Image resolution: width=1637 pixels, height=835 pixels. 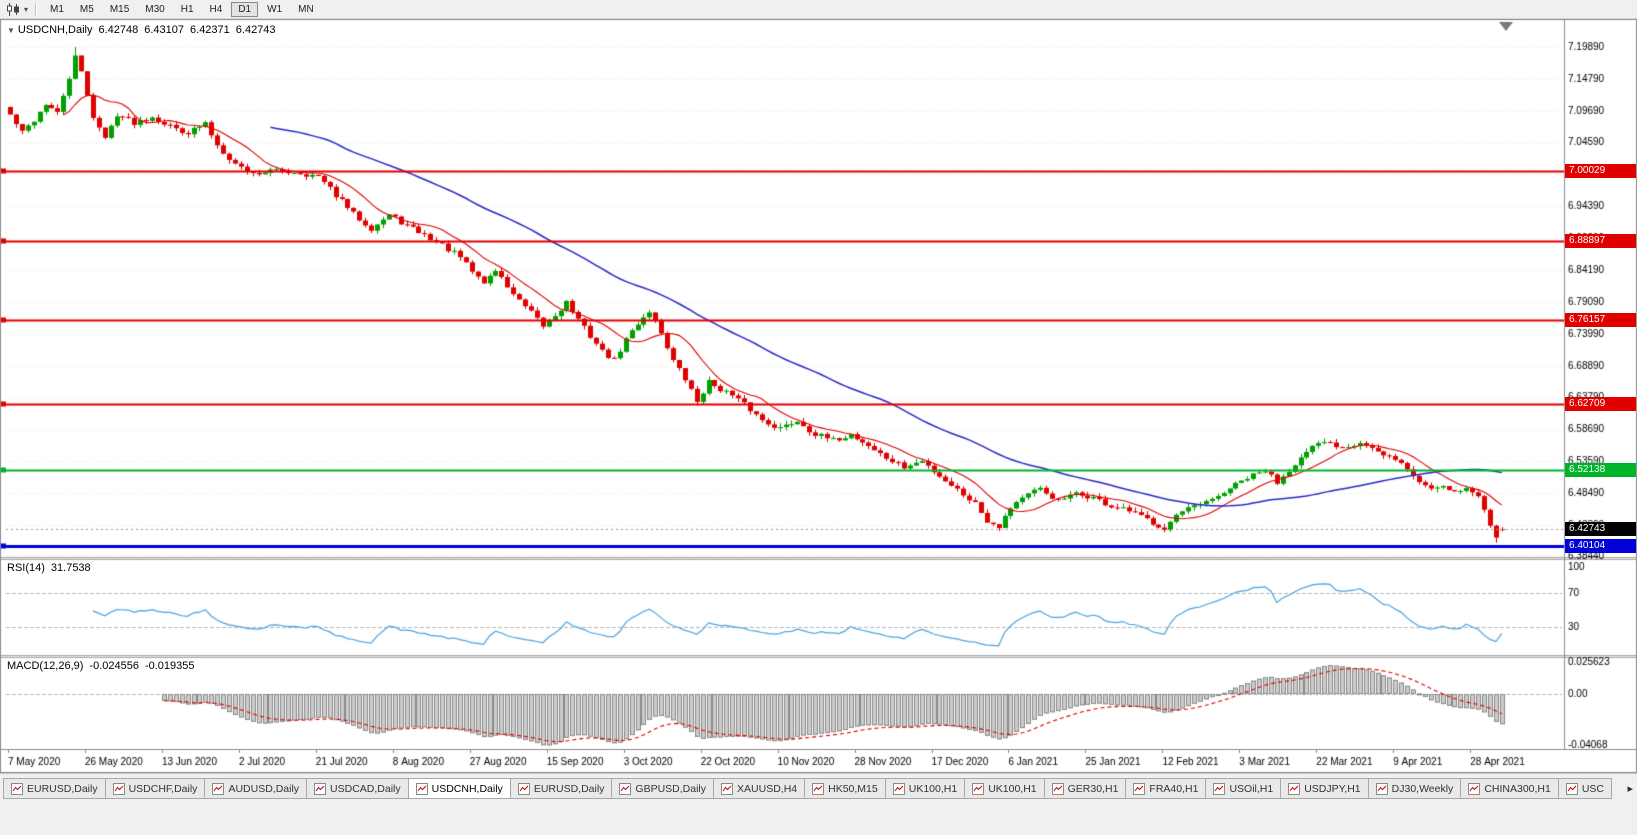 What do you see at coordinates (55, 30) in the screenshot?
I see `symbol-title: USDCNH,Daily` at bounding box center [55, 30].